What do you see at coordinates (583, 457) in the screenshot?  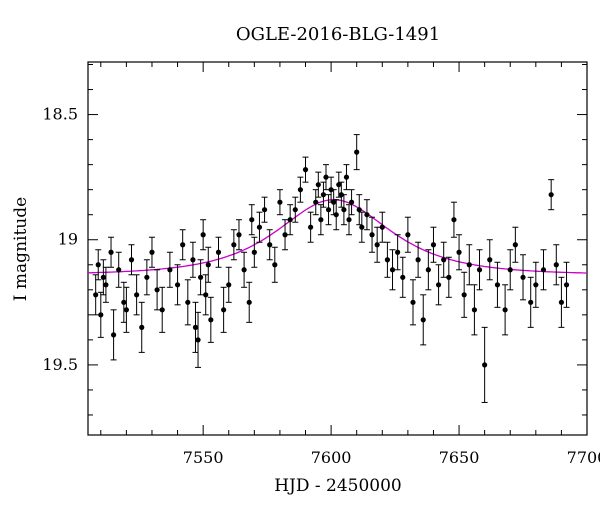 I see `x-tick-label: 7700` at bounding box center [583, 457].